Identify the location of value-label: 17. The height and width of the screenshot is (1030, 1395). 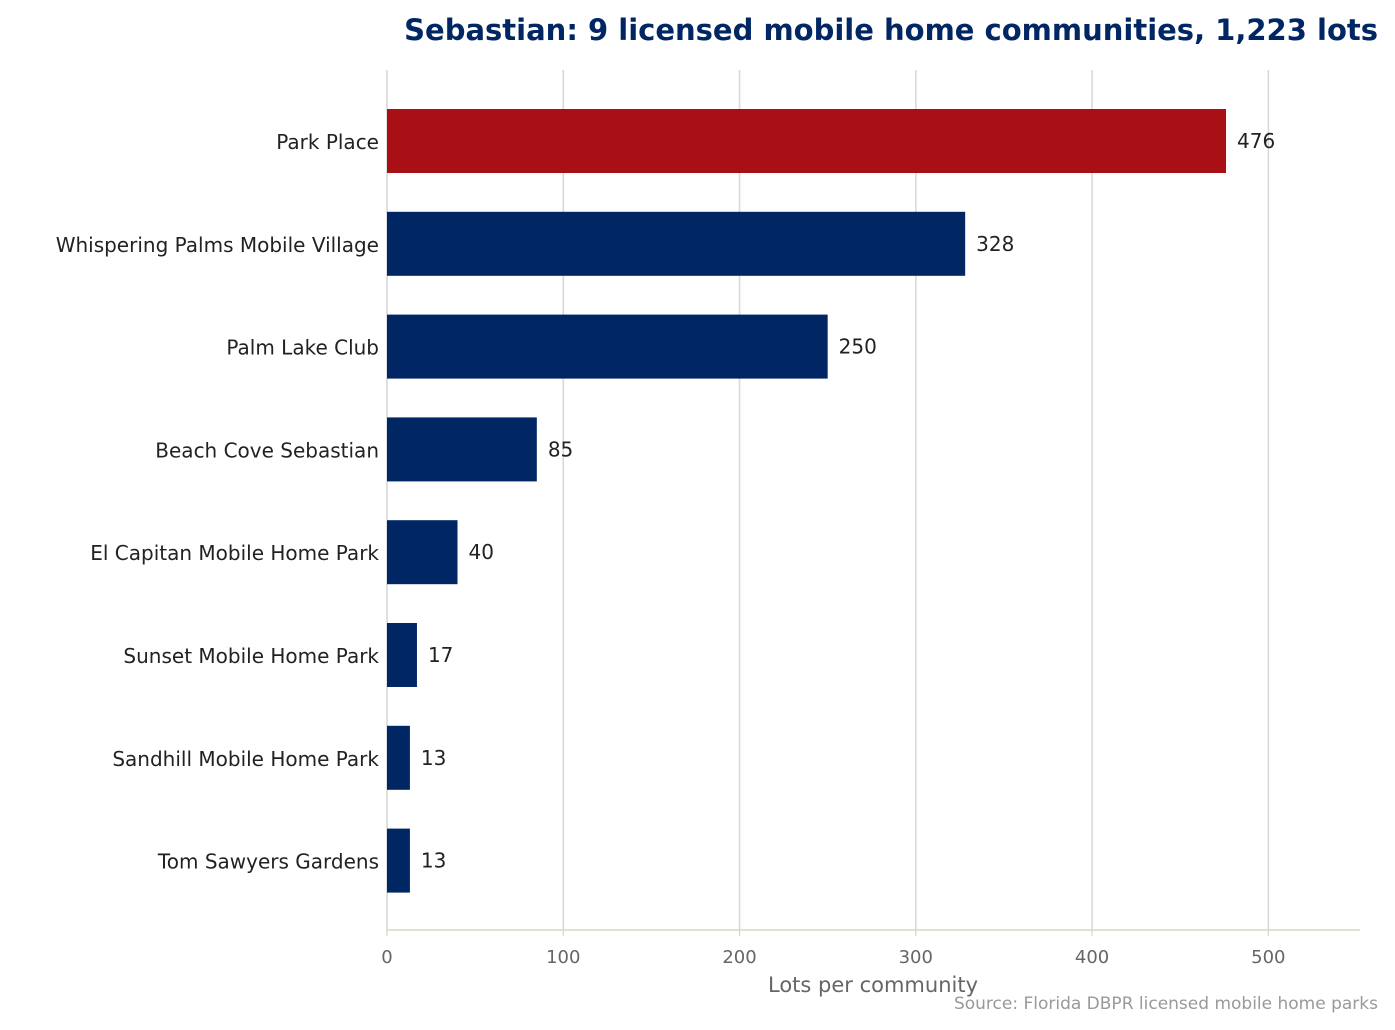
(440, 655).